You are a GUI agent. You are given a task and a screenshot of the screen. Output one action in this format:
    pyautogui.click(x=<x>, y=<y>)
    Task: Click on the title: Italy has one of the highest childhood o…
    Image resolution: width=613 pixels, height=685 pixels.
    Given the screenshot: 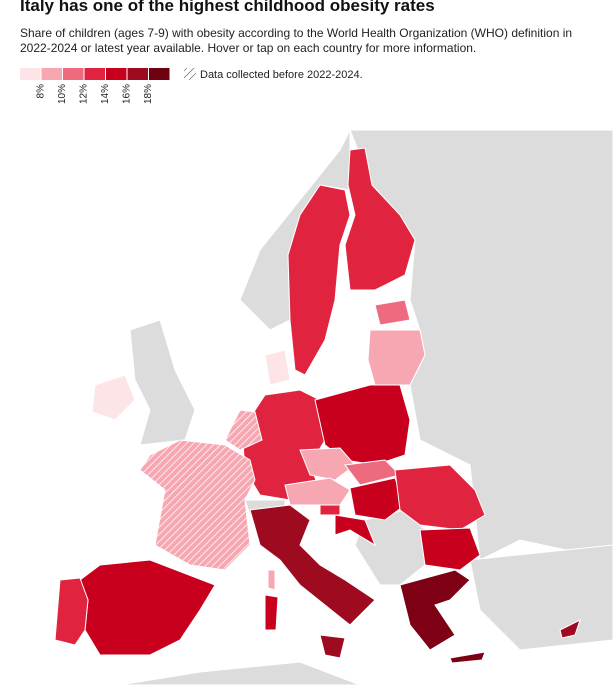 What is the action you would take?
    pyautogui.click(x=227, y=7)
    